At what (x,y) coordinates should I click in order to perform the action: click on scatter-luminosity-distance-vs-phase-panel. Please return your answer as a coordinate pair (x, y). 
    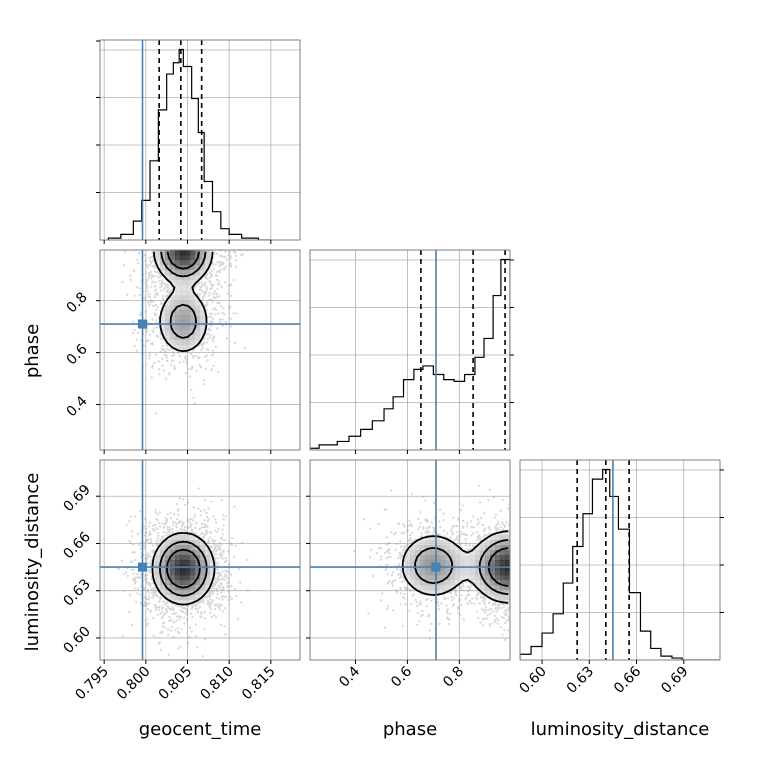
    Looking at the image, I should click on (410, 560).